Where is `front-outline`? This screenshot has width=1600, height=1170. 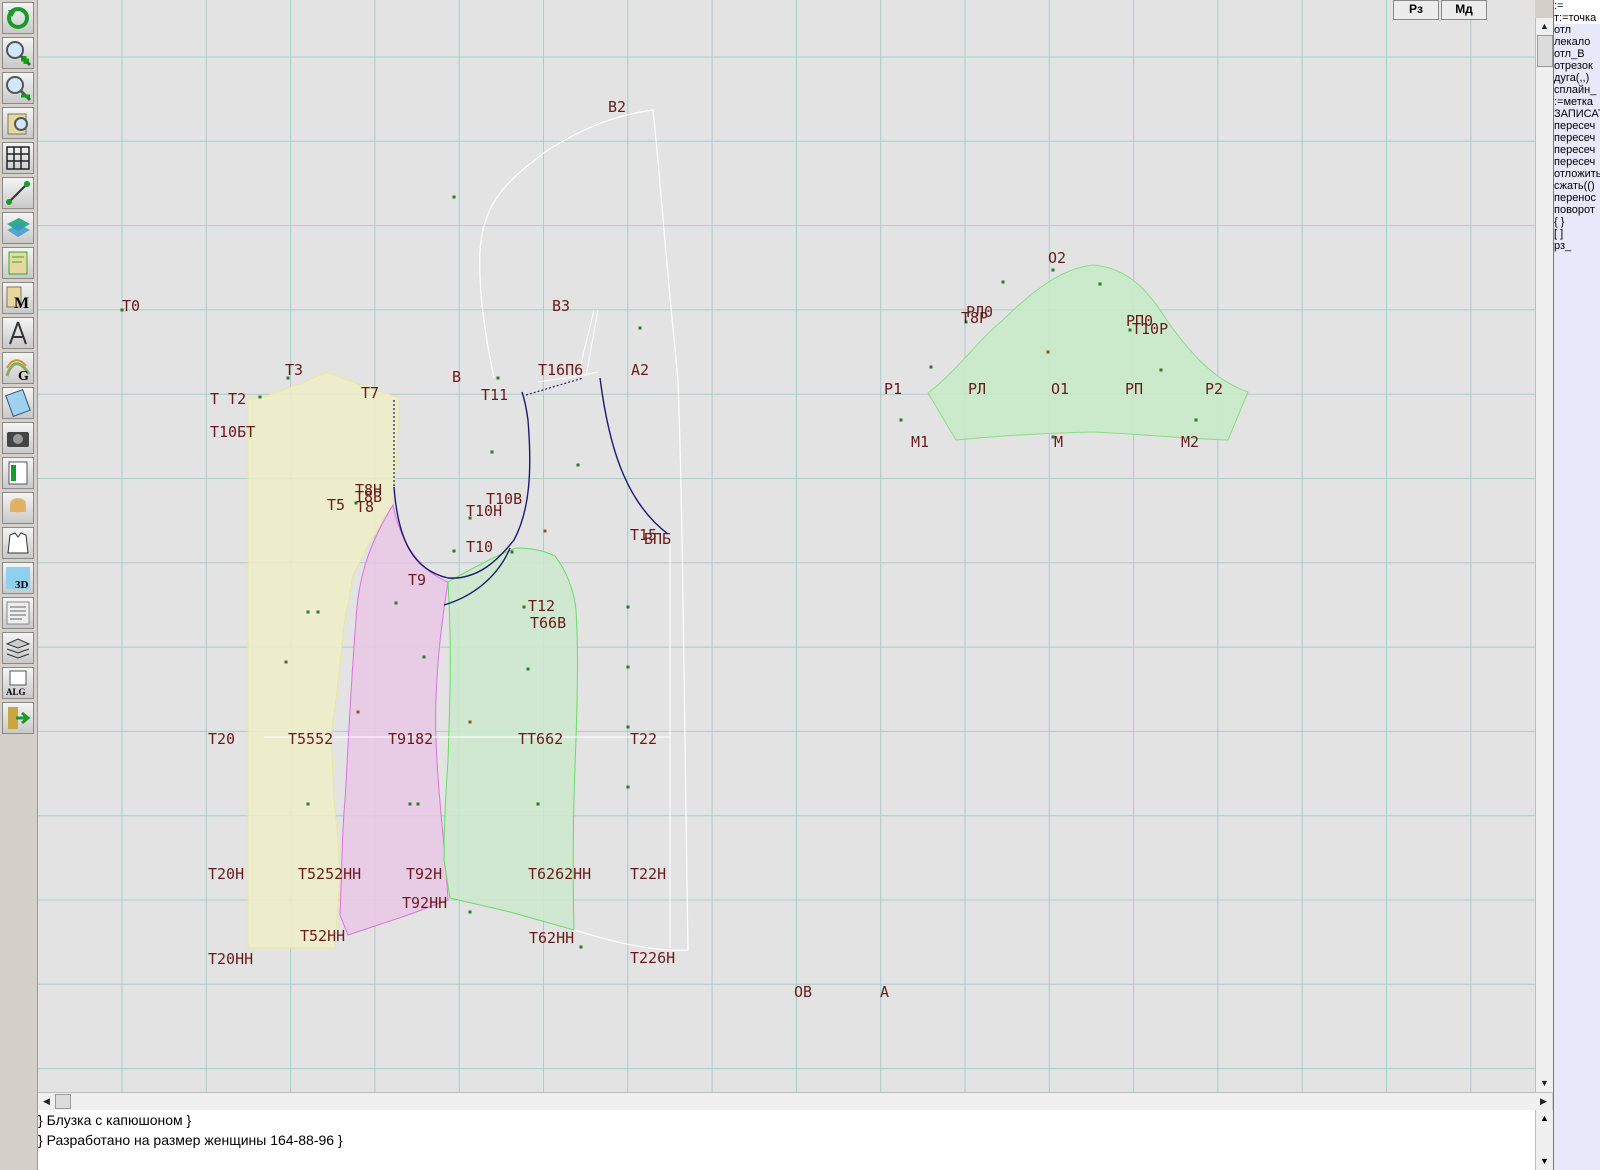
front-outline is located at coordinates (584, 530).